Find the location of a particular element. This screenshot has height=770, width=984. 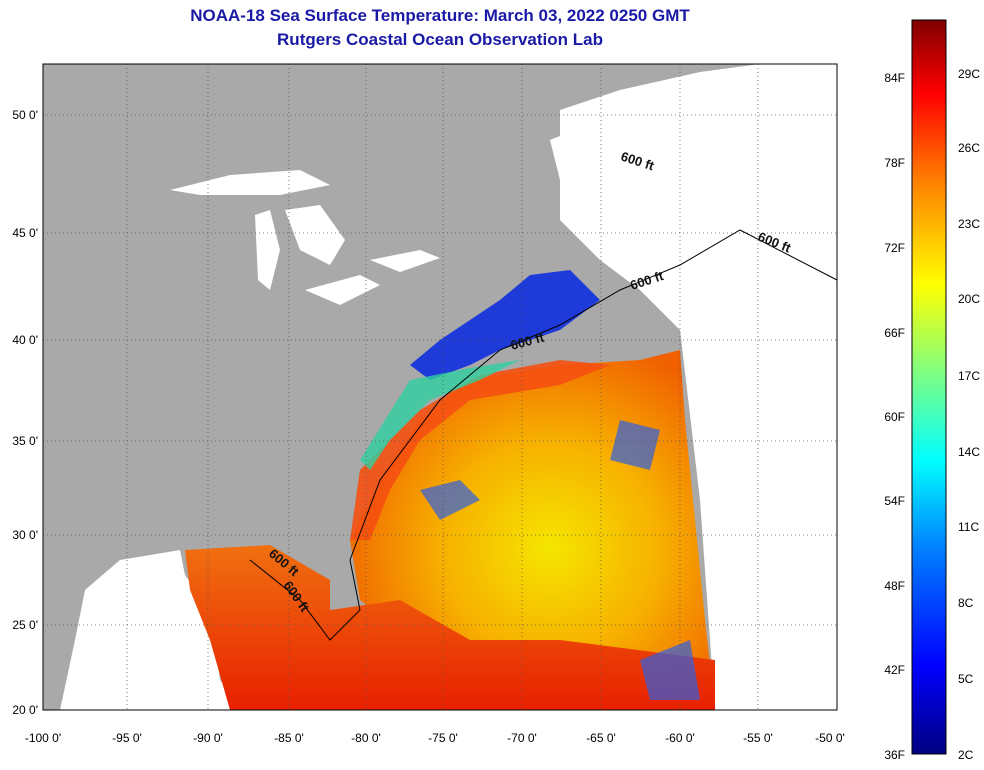

legend-c-label: 11C is located at coordinates (968, 527).